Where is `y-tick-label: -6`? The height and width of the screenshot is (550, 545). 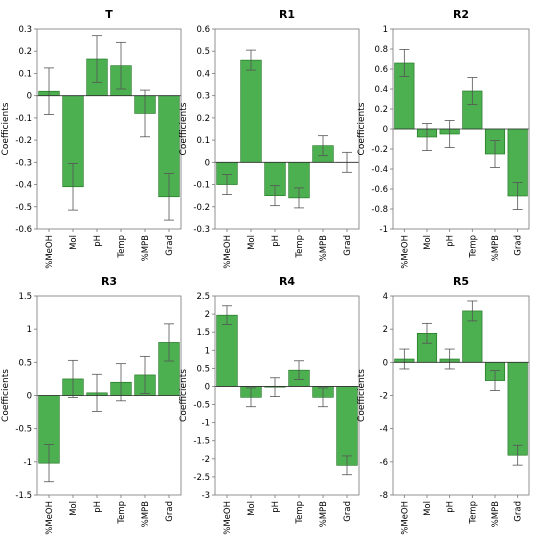 y-tick-label: -6 is located at coordinates (384, 463).